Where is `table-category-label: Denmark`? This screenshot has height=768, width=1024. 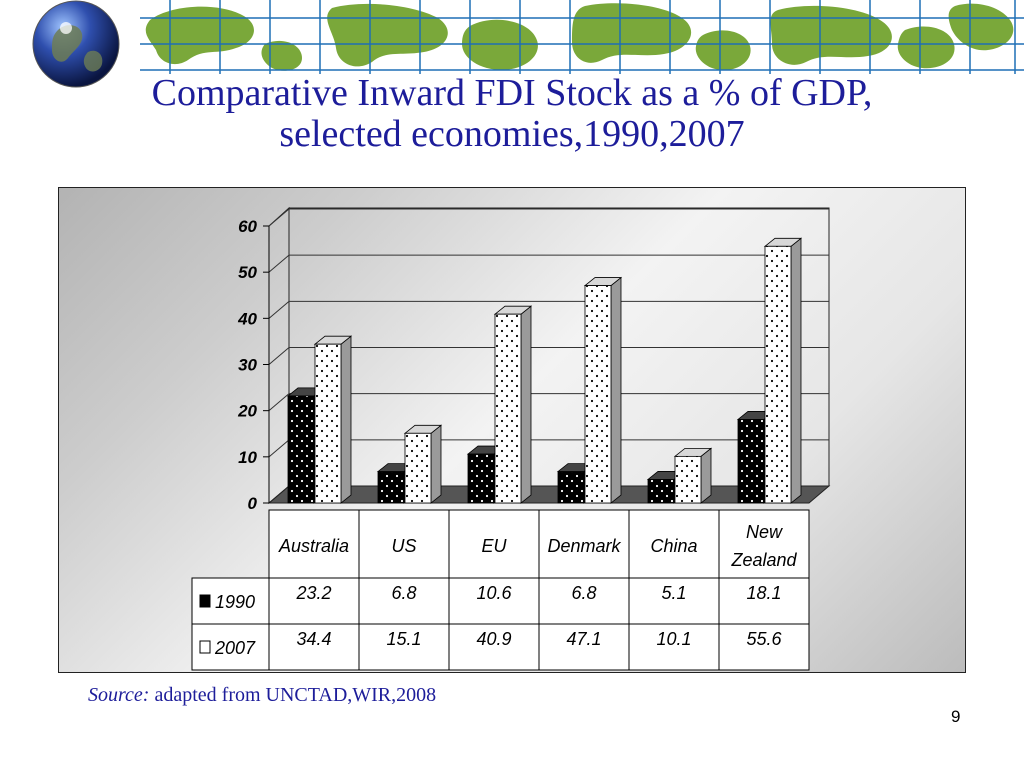 table-category-label: Denmark is located at coordinates (584, 546).